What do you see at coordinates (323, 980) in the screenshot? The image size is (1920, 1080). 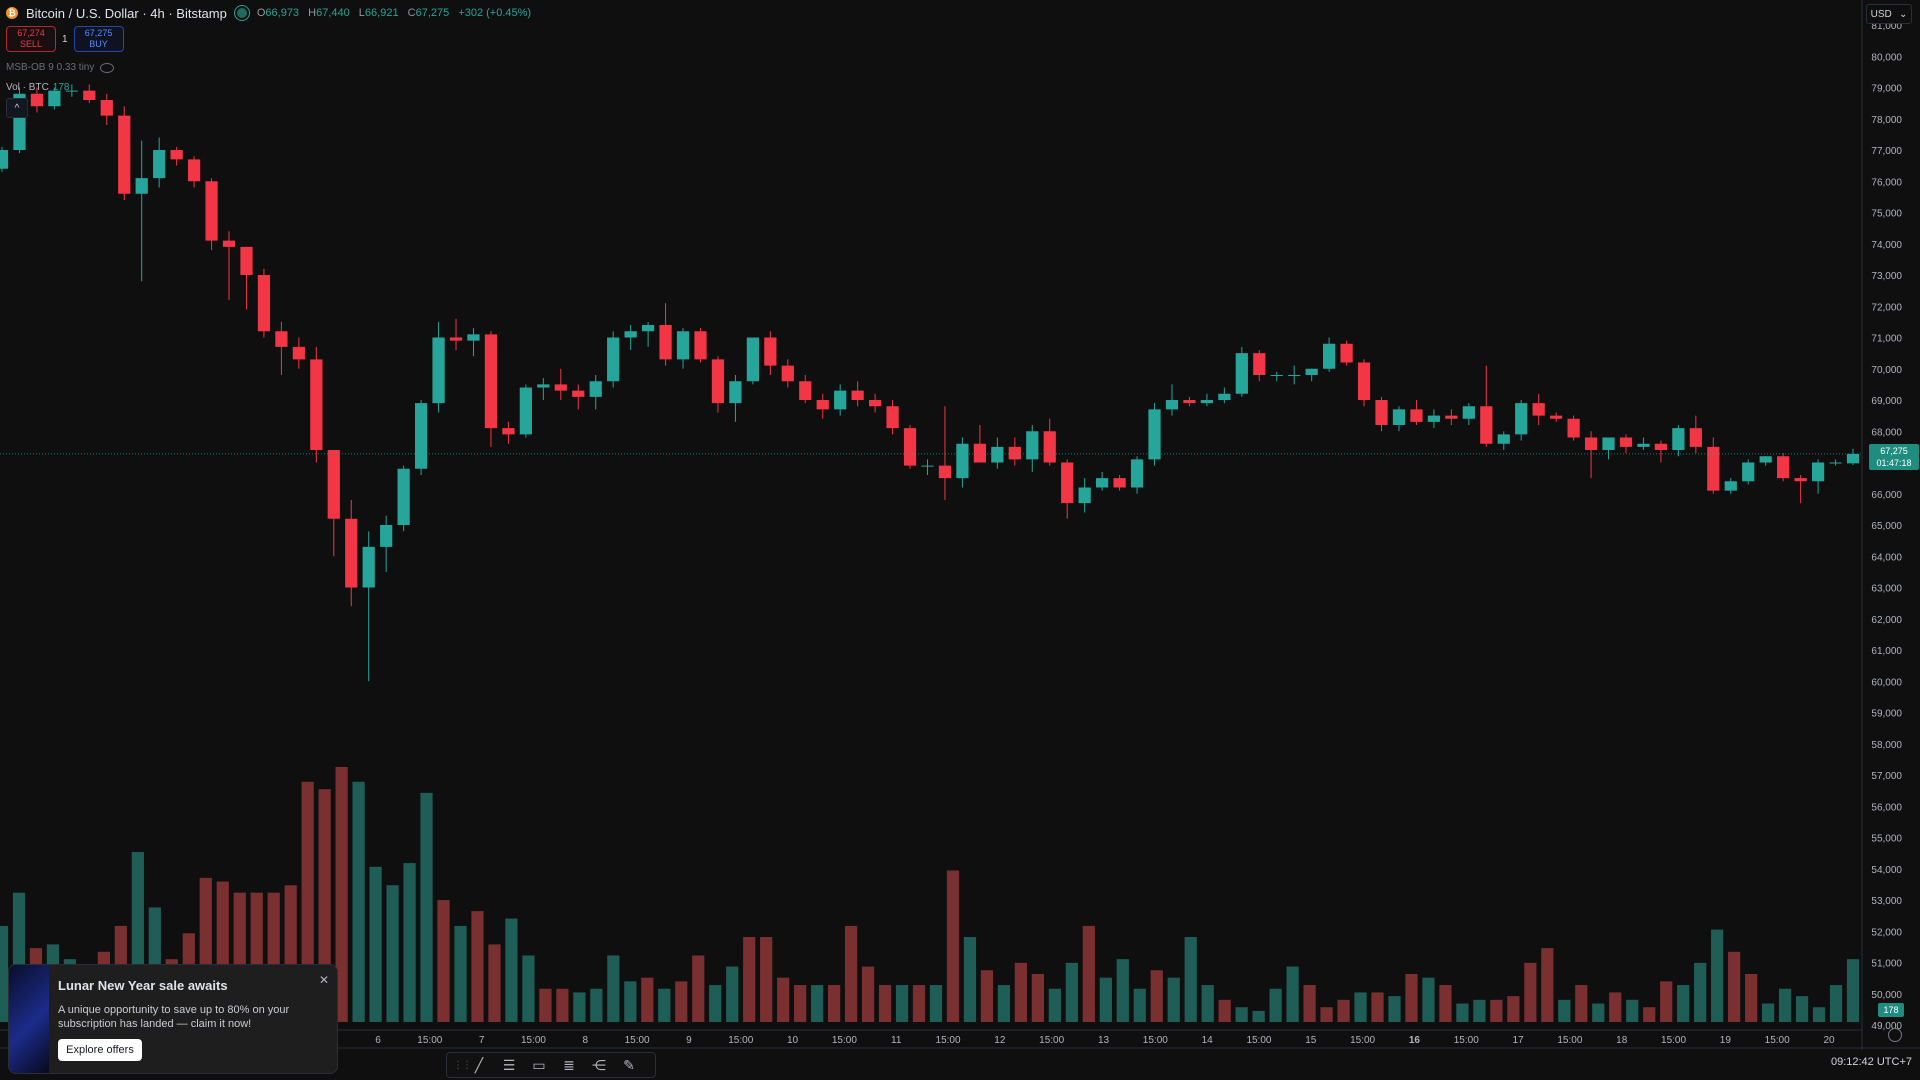 I see `close-icon: ✕` at bounding box center [323, 980].